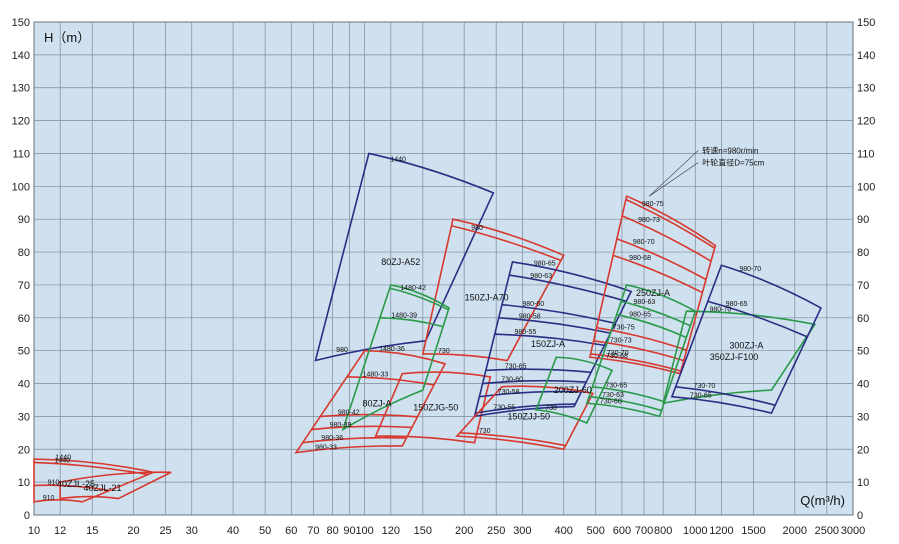 The height and width of the screenshot is (544, 899). I want to click on curve-label: 730-75, so click(624, 328).